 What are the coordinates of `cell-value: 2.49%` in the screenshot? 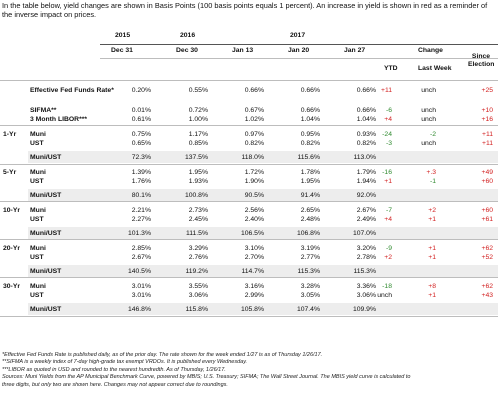 It's located at (366, 219).